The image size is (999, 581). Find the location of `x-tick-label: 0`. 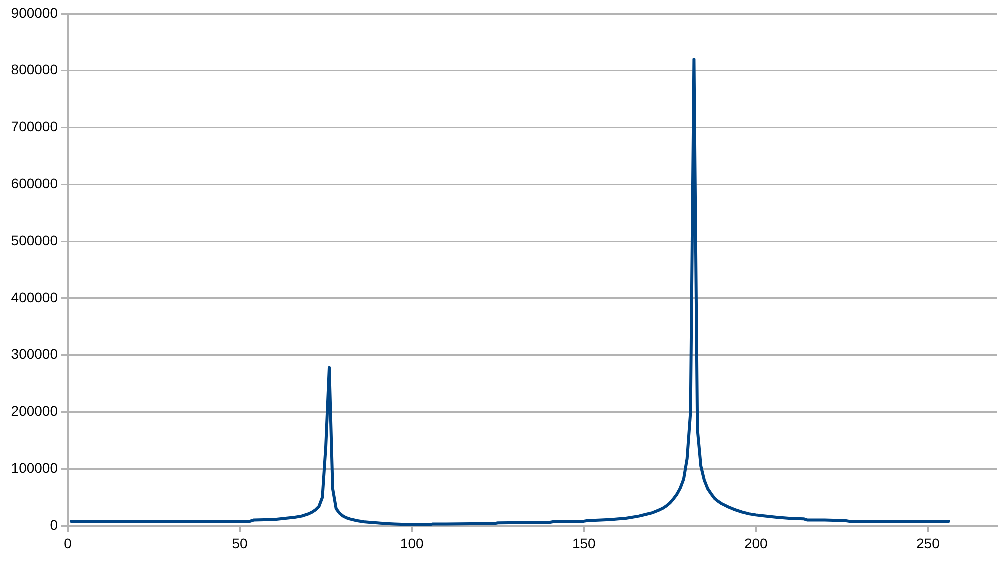

x-tick-label: 0 is located at coordinates (68, 543).